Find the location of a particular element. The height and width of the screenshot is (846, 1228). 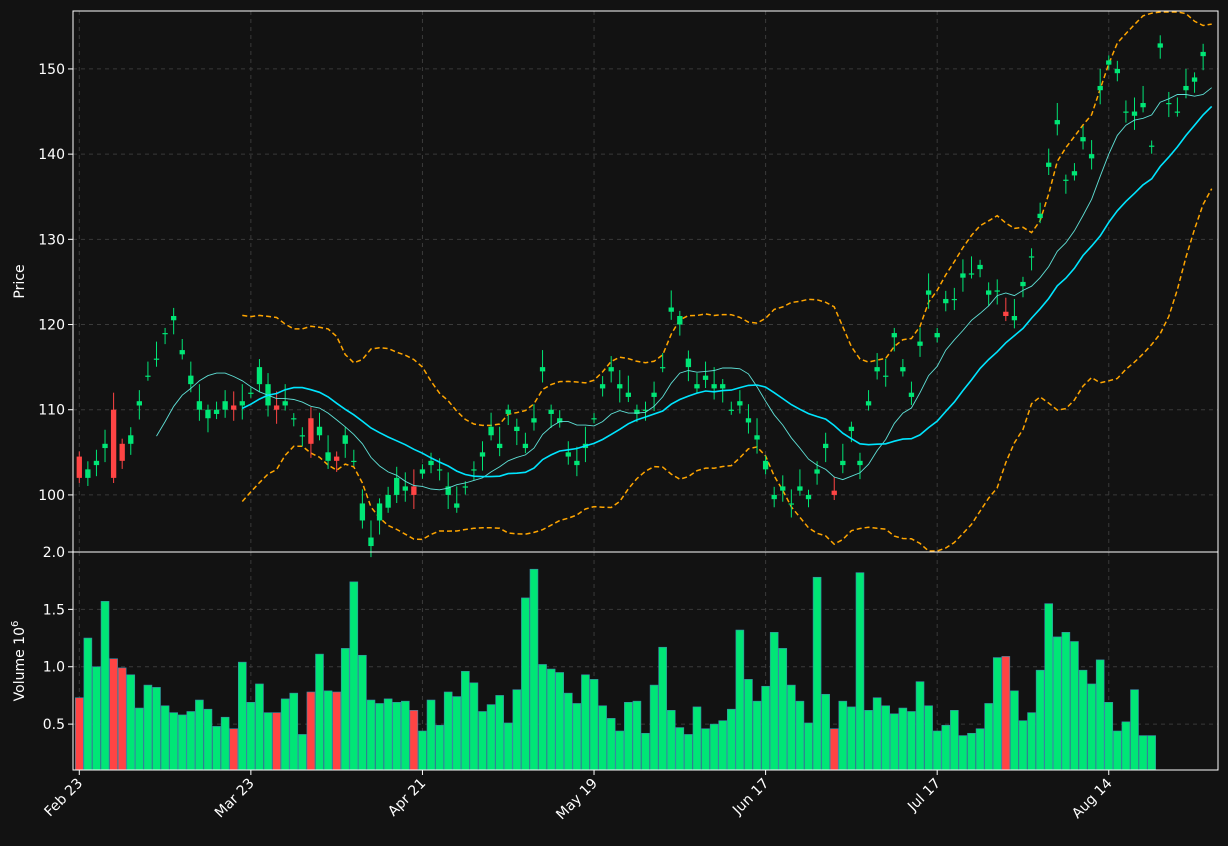

volume-ytick-label: 0.5 is located at coordinates (54, 725).